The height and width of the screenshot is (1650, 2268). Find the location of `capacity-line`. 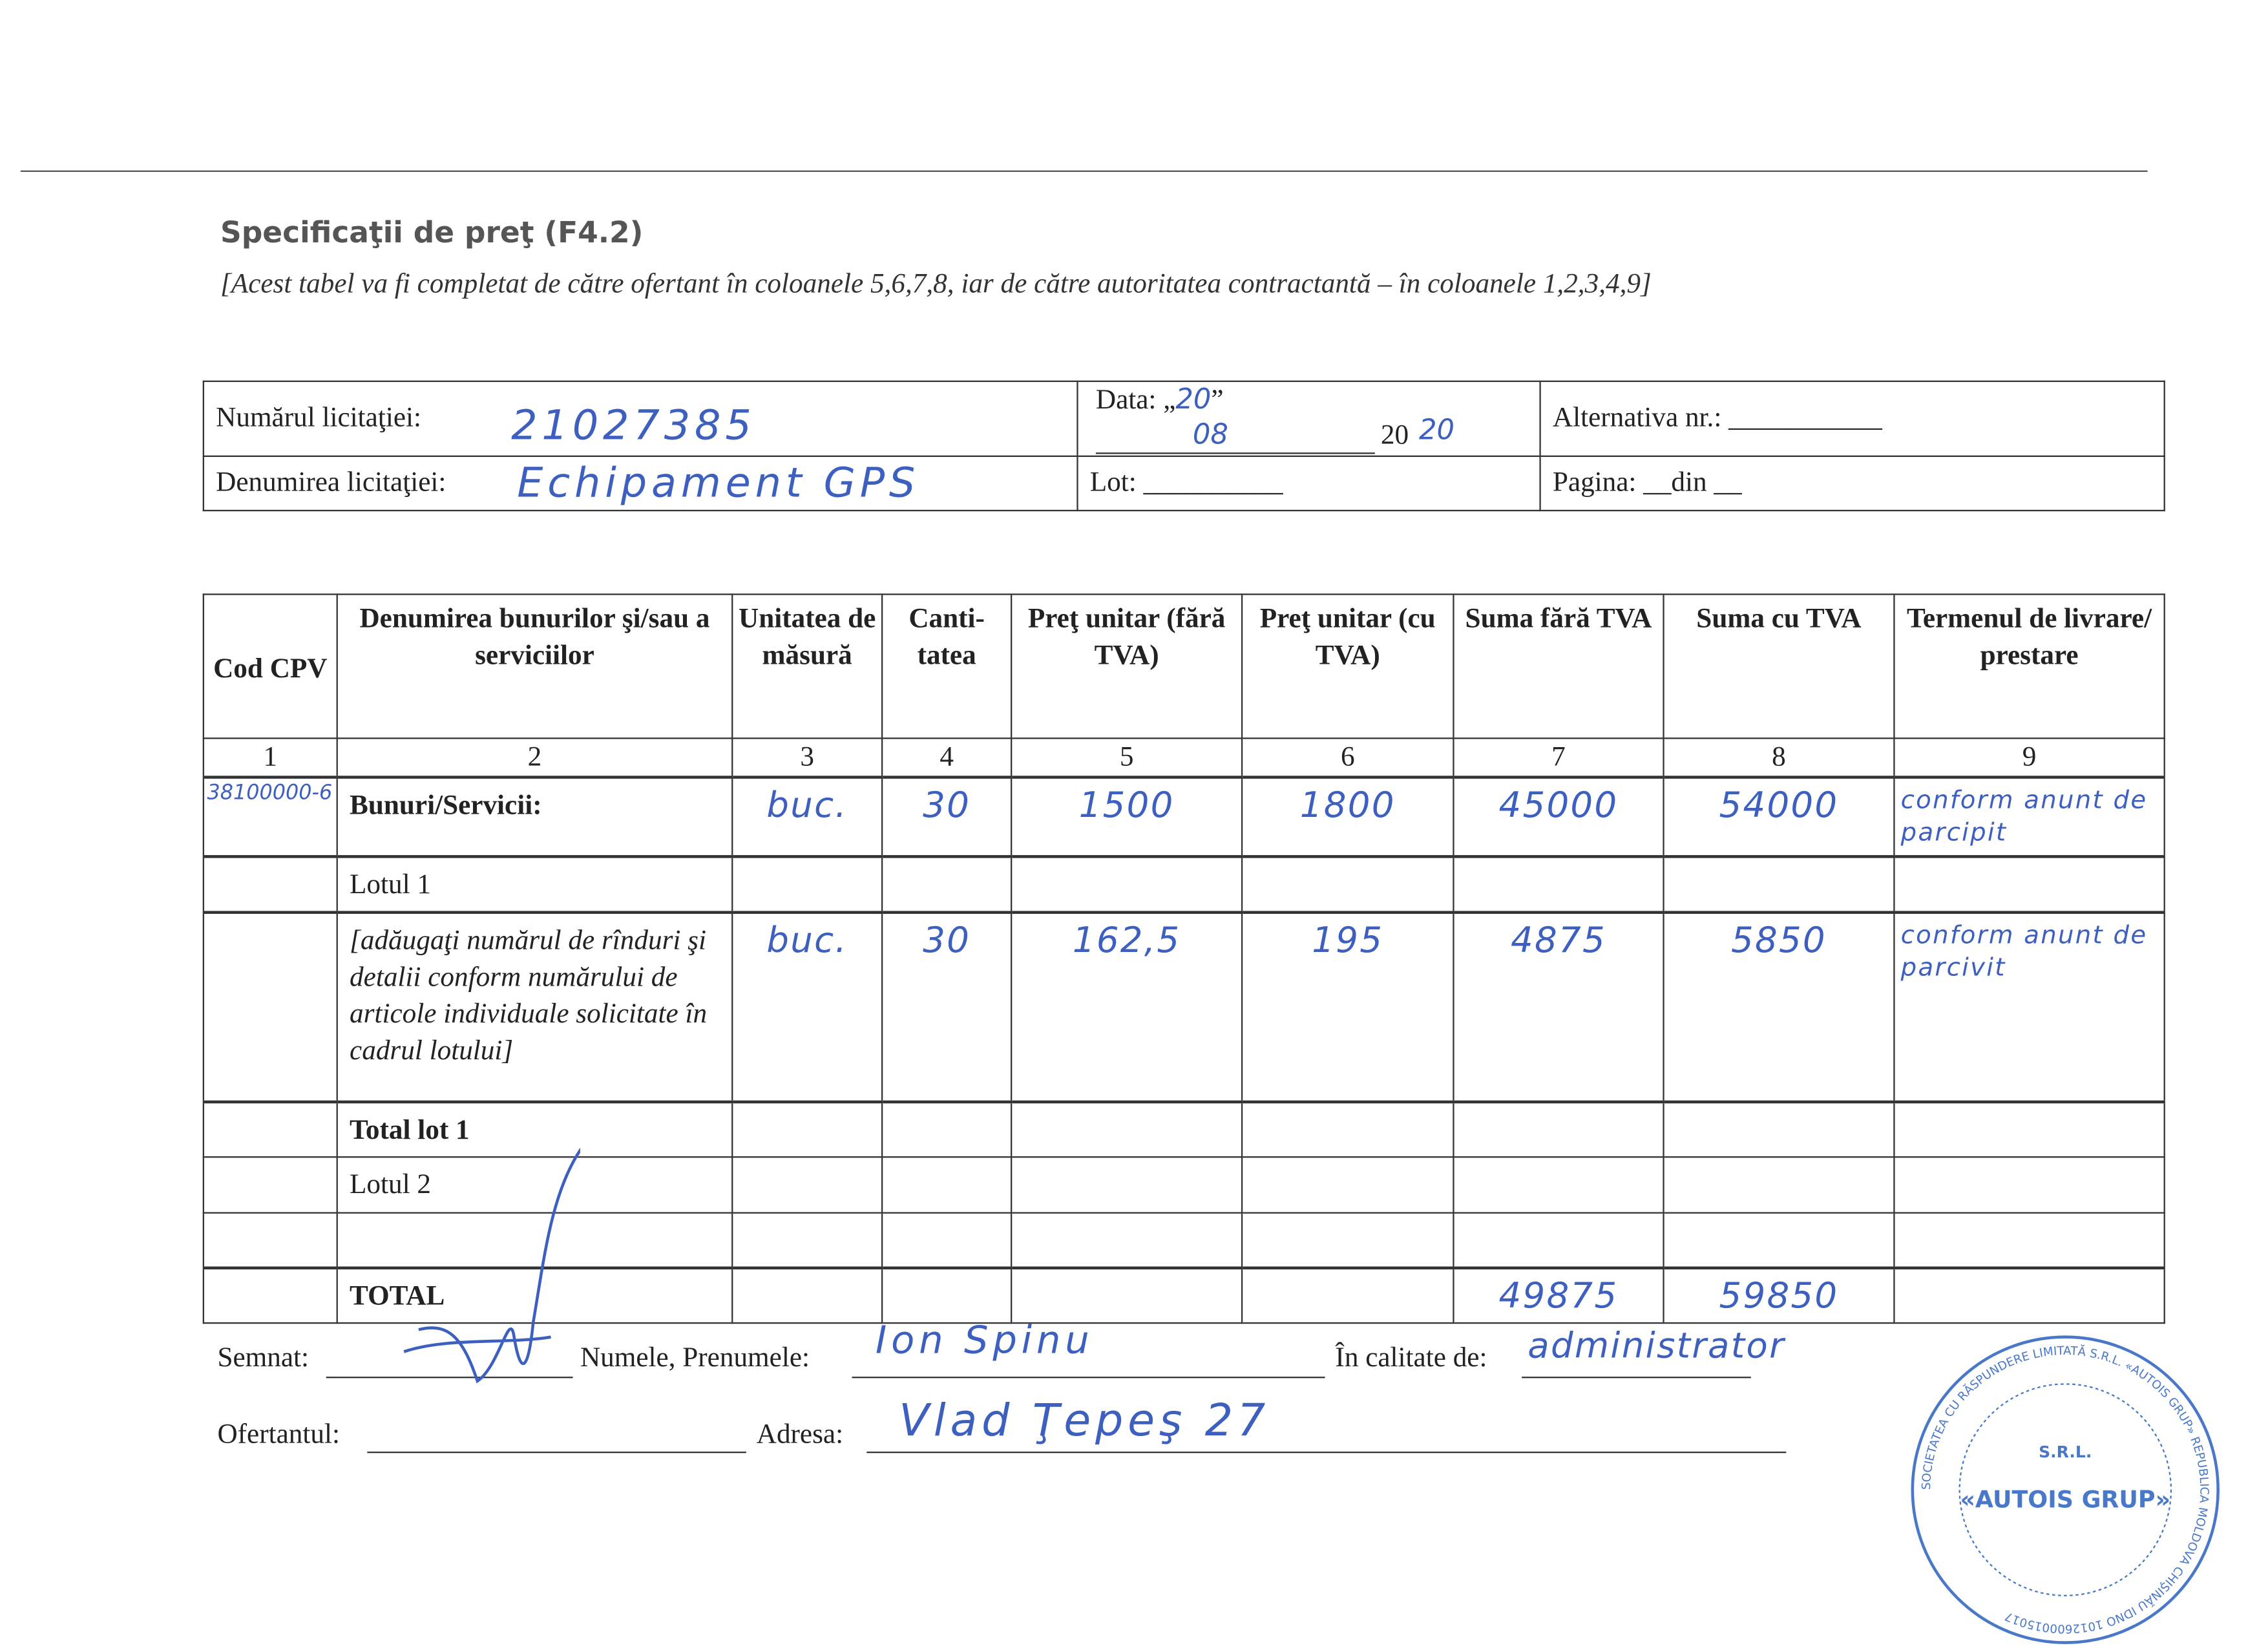

capacity-line is located at coordinates (1637, 1378).